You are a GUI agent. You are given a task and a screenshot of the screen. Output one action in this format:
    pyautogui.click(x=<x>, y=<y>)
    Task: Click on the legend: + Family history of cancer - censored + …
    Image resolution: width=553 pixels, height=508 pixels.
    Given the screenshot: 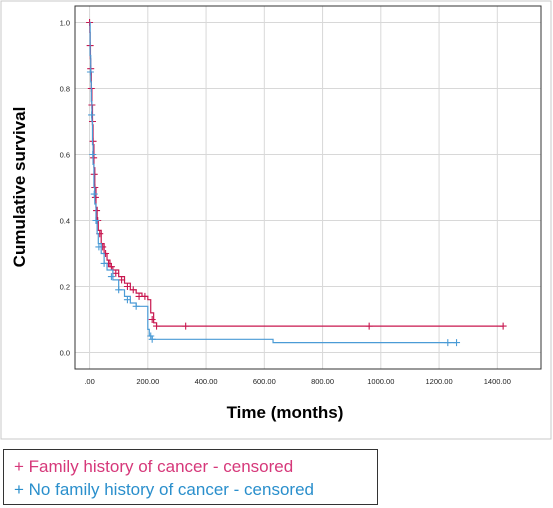 What is the action you would take?
    pyautogui.click(x=190, y=477)
    